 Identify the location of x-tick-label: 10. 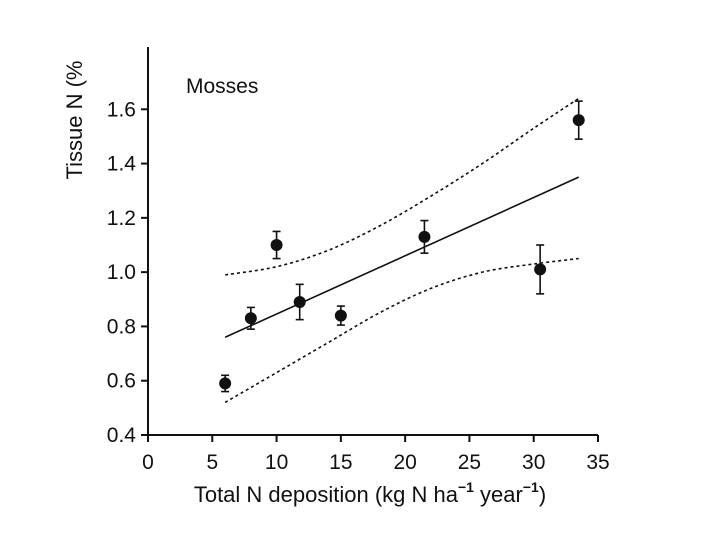
(276, 462).